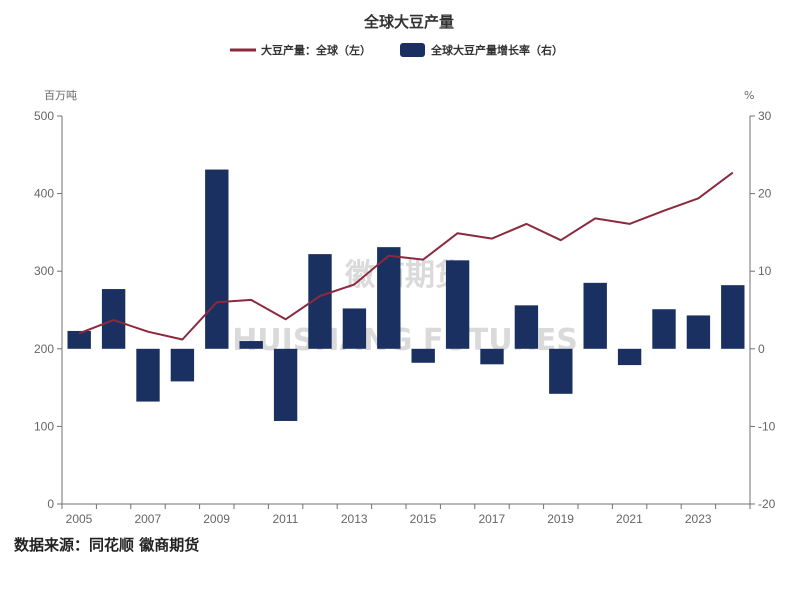 This screenshot has width=800, height=600. What do you see at coordinates (50, 504) in the screenshot?
I see `left-tick-label: 0` at bounding box center [50, 504].